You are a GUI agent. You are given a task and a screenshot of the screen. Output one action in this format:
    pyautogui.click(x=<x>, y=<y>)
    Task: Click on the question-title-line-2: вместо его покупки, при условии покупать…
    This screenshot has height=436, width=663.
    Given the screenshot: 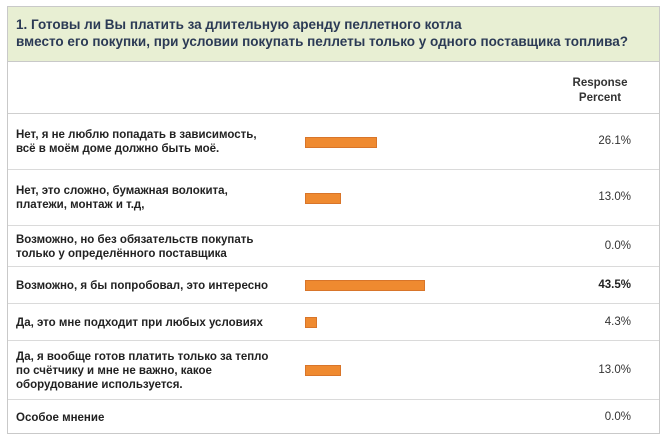 What is the action you would take?
    pyautogui.click(x=322, y=41)
    